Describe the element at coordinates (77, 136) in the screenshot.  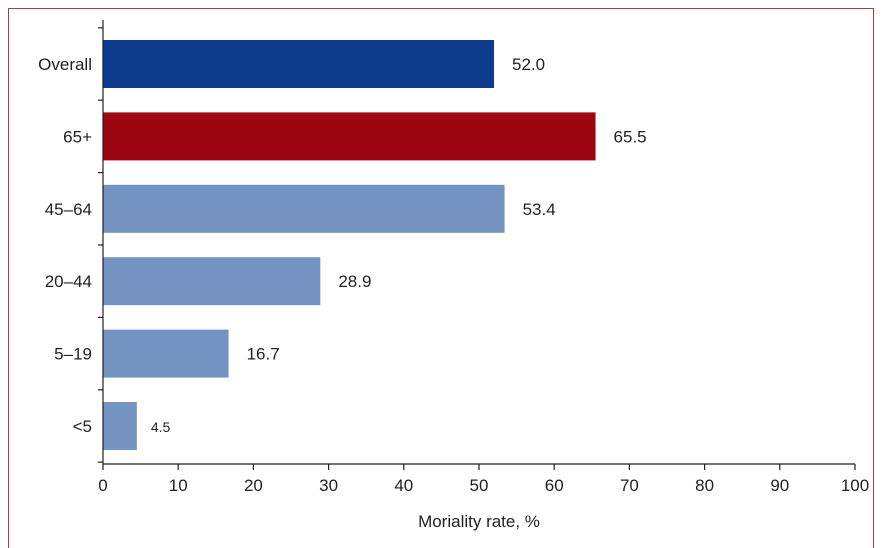
I see `category-label-1: 65+` at that location.